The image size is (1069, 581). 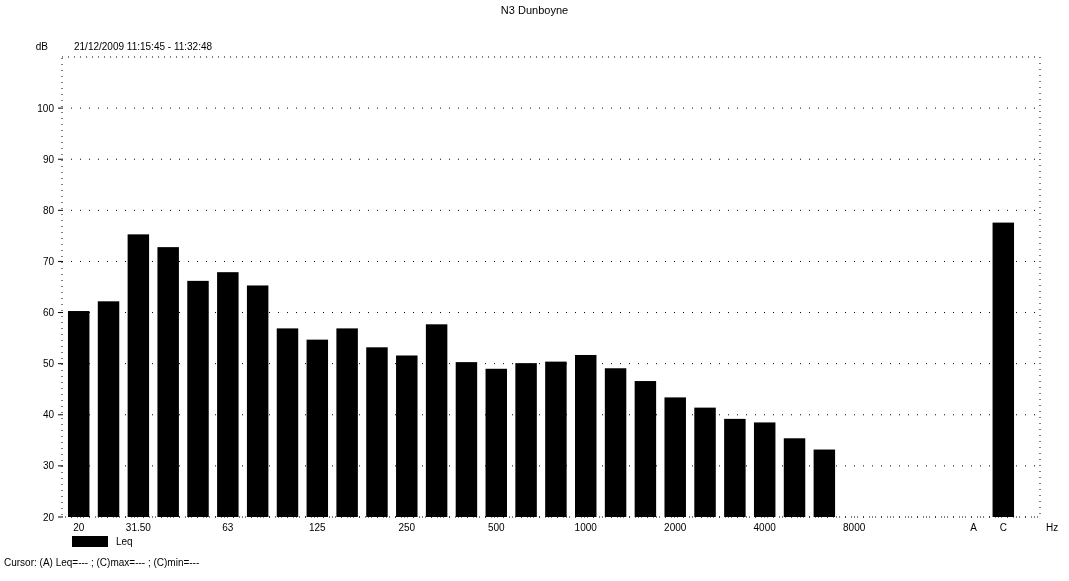 What do you see at coordinates (1003, 527) in the screenshot?
I see `x-tick-label: C` at bounding box center [1003, 527].